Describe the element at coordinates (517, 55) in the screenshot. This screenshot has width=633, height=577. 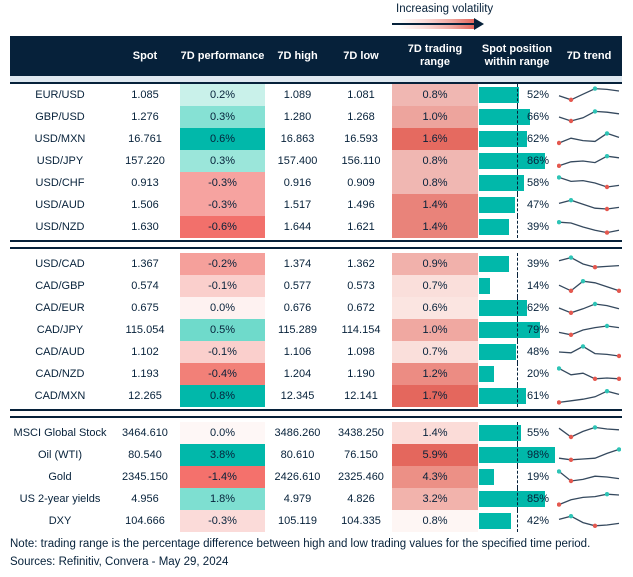
I see `header-spot-position: Spot position within range` at that location.